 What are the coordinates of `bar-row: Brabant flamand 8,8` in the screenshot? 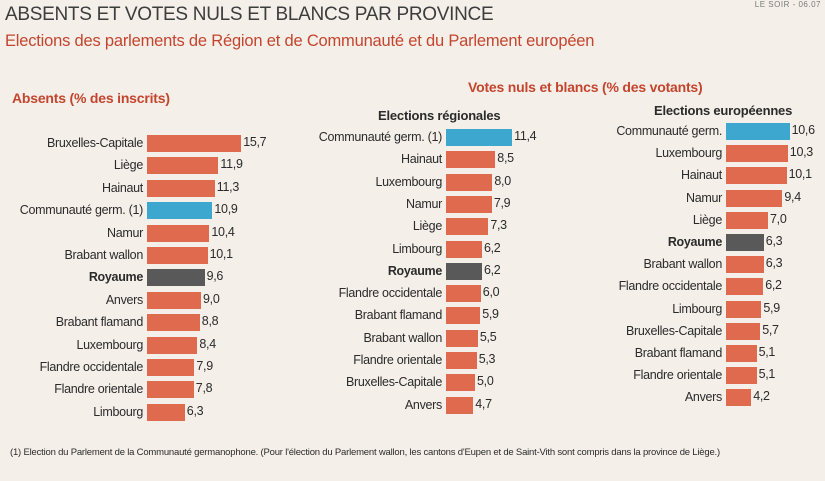 It's located at (118, 323).